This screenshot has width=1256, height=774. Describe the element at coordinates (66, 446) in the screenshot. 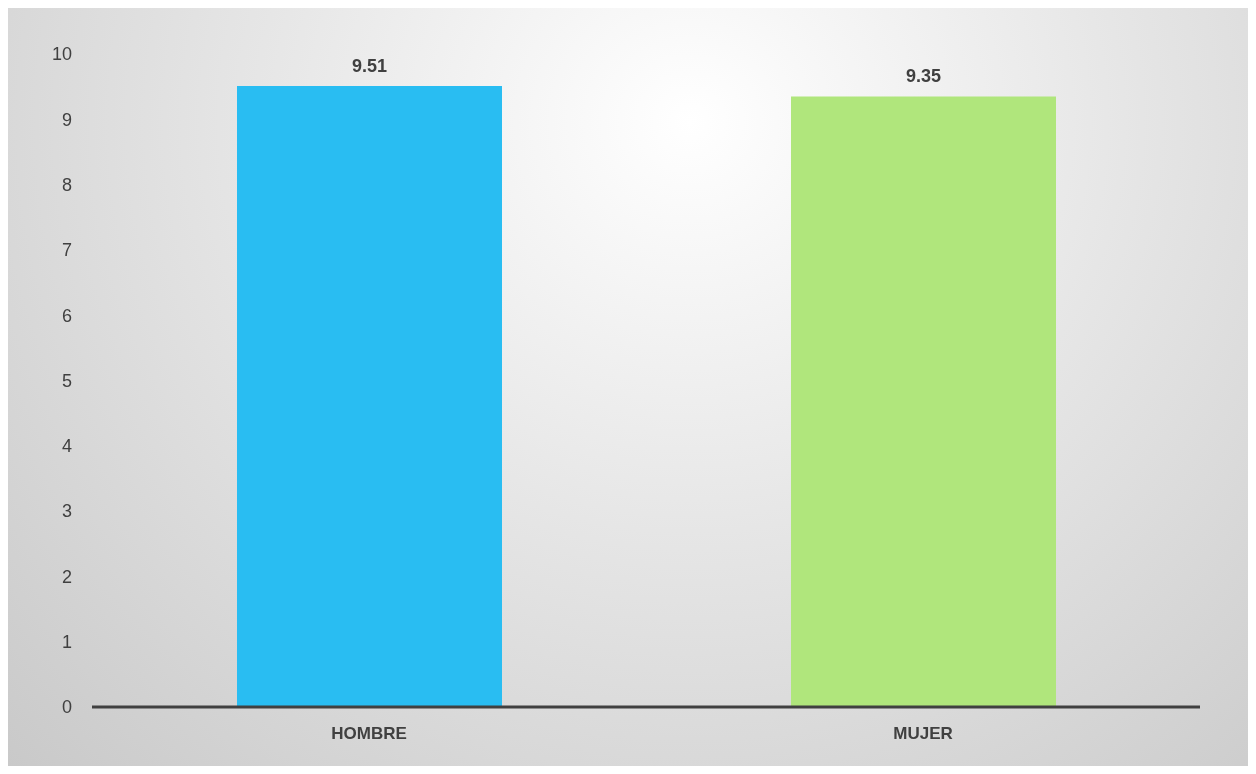

I see `y-tick-label: 4` at that location.